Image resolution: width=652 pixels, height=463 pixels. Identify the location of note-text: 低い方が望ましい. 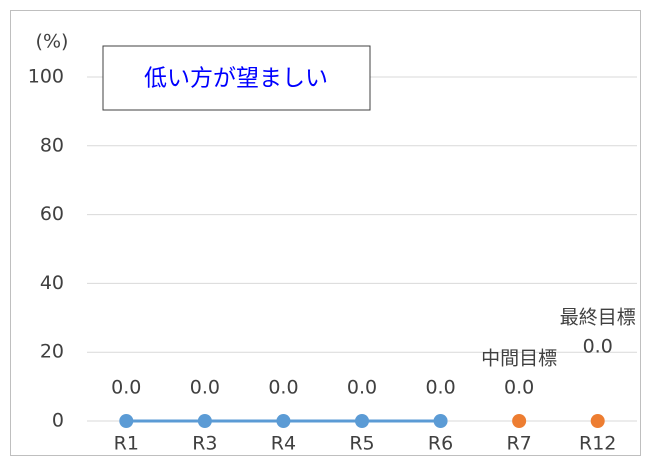
(236, 79).